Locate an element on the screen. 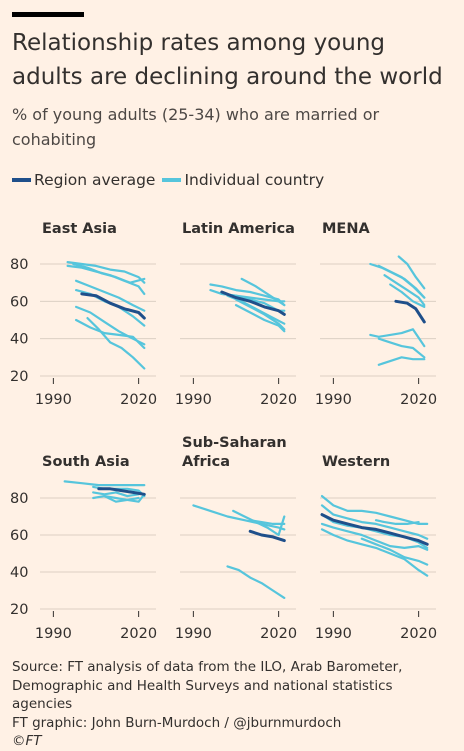 This screenshot has height=751, width=464. panel-title-south-asia: South Asia is located at coordinates (86, 462).